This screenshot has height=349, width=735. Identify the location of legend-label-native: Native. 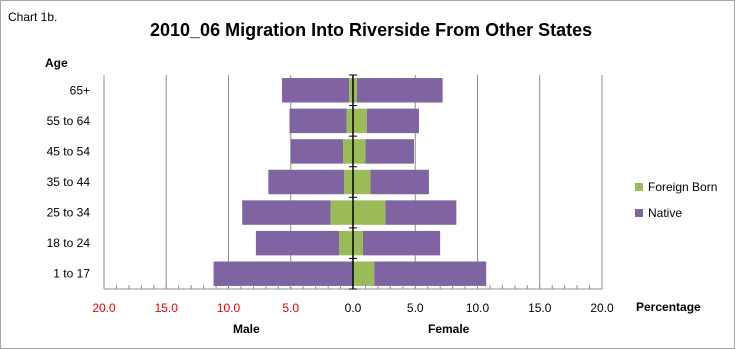
(665, 213).